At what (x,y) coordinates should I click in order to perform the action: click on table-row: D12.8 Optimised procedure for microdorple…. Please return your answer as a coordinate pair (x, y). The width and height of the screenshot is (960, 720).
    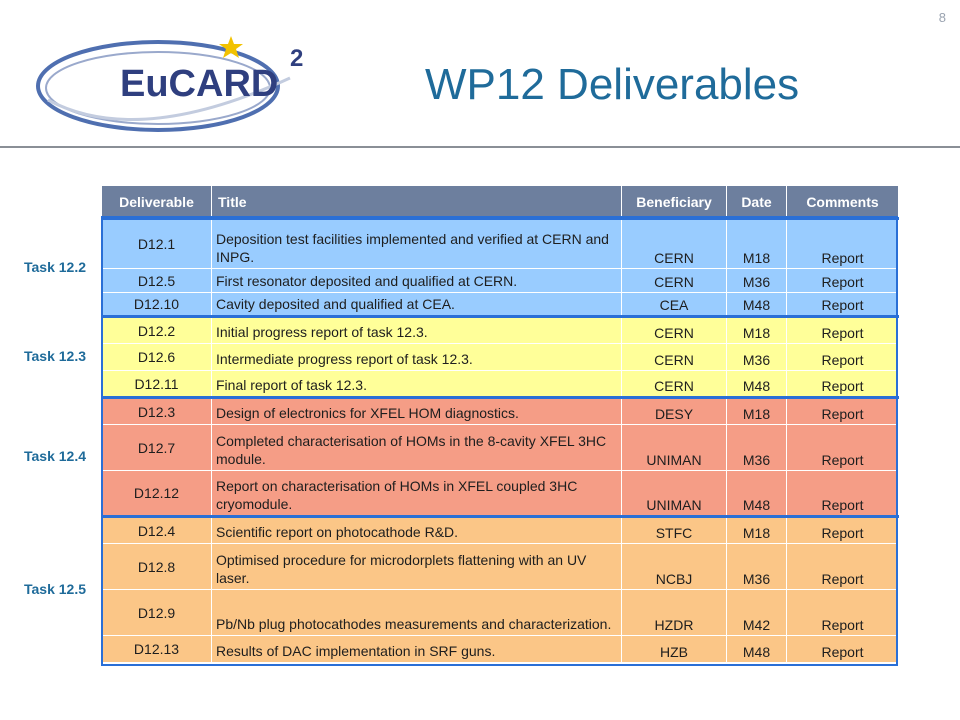
    Looking at the image, I should click on (500, 566).